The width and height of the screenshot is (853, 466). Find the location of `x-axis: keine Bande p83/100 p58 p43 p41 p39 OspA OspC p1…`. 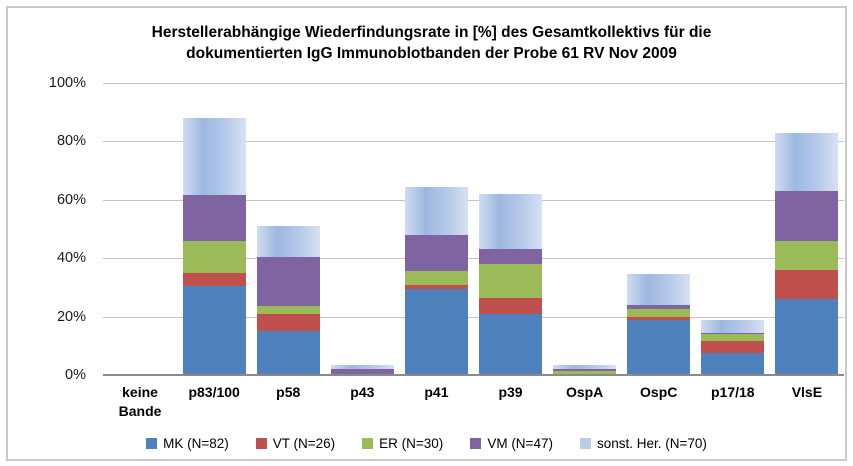

x-axis: keine Bande p83/100 p58 p43 p41 p39 OspA OspC p1… is located at coordinates (473, 402).